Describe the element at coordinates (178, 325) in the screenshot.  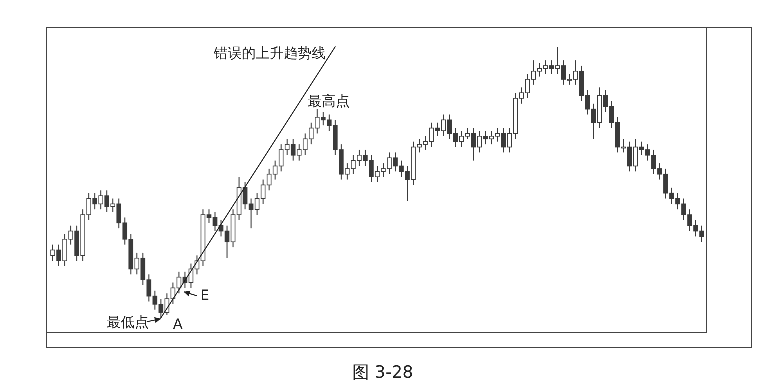
I see `annotation: A` at that location.